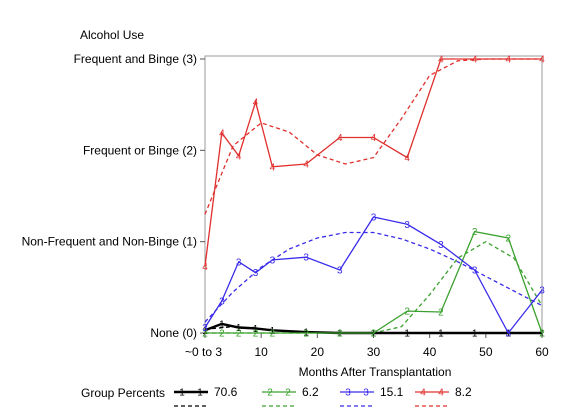  Describe the element at coordinates (374, 352) in the screenshot. I see `x-tick-label: 30` at that location.